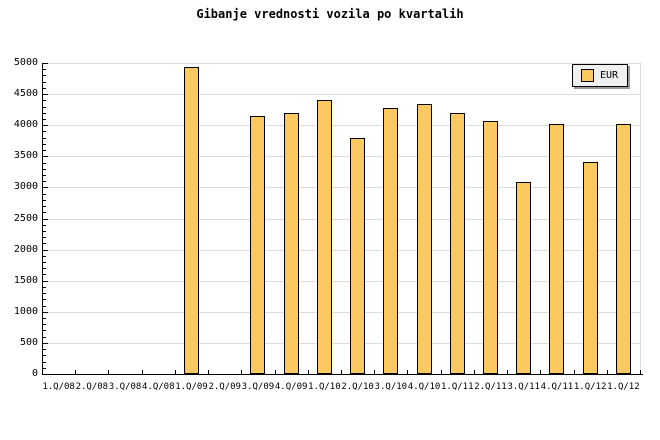 This screenshot has height=440, width=660. What do you see at coordinates (258, 387) in the screenshot?
I see `x-tick-label: 3.Q/09` at bounding box center [258, 387].